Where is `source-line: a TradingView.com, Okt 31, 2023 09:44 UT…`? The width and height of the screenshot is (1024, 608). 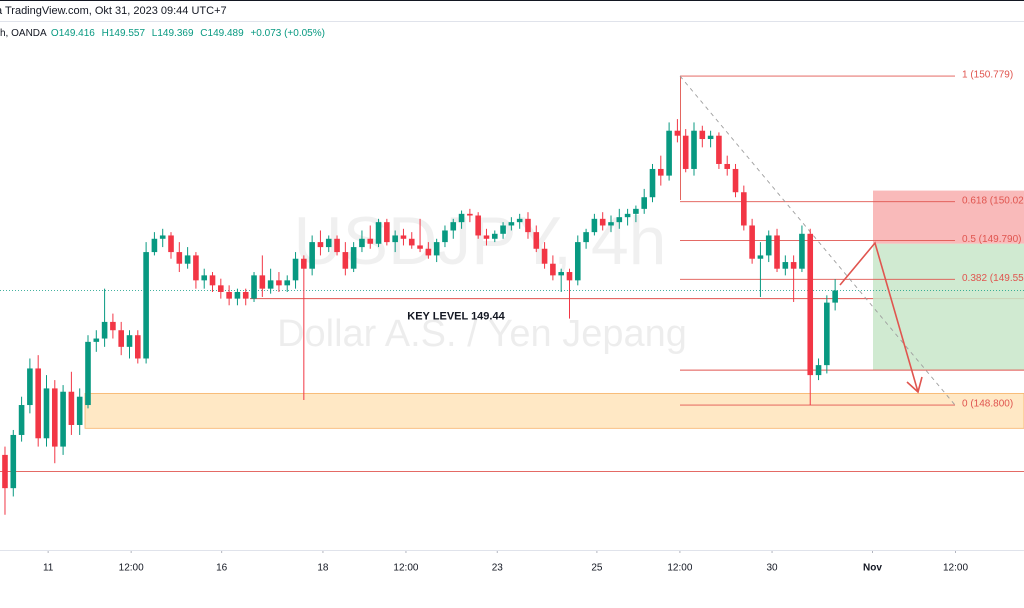 source-line: a TradingView.com, Okt 31, 2023 09:44 UT… is located at coordinates (113, 11).